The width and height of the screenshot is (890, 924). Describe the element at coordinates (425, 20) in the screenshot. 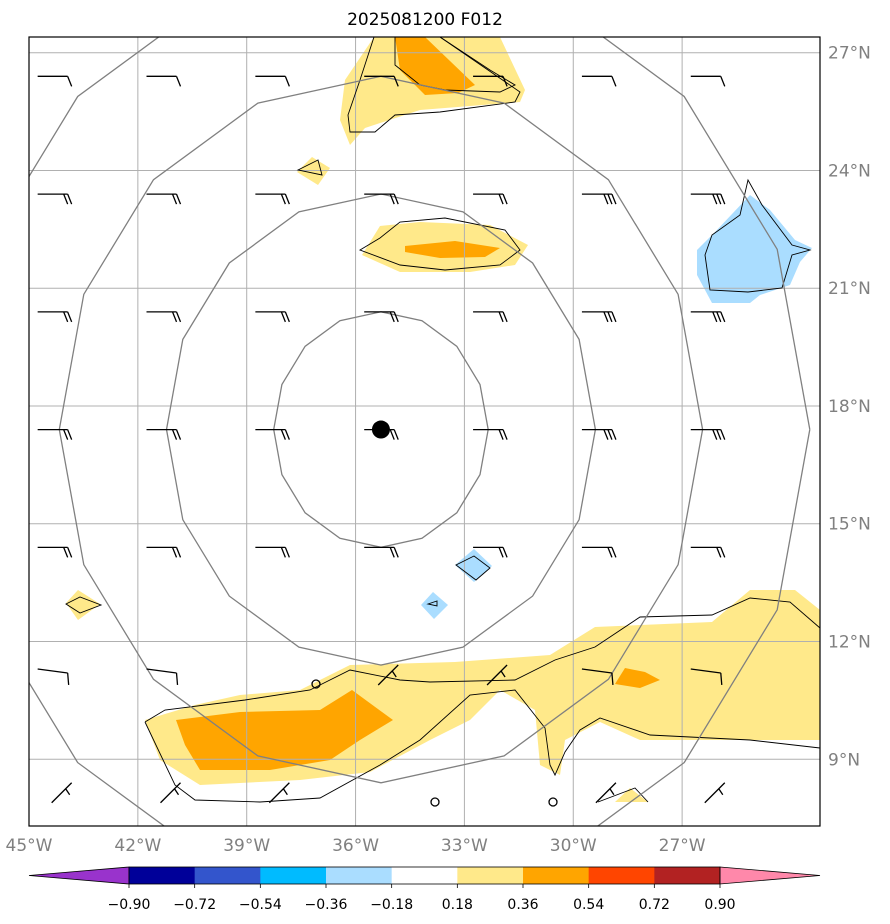

I see `map-title: 2025081200 F012` at that location.